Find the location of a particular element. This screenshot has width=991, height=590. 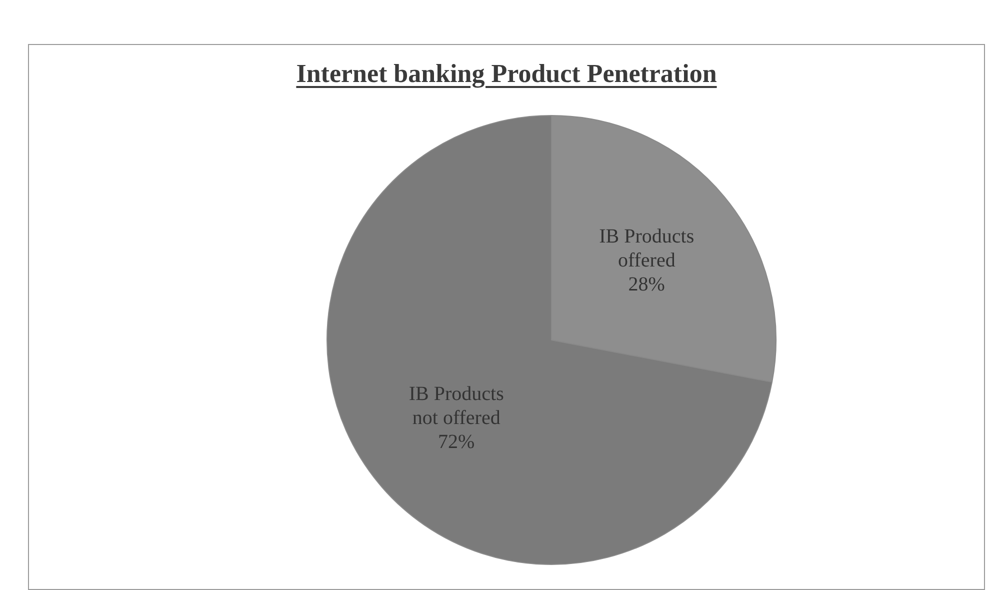

data-label: 72% is located at coordinates (456, 441).